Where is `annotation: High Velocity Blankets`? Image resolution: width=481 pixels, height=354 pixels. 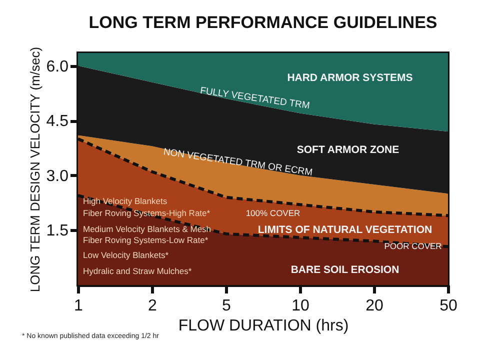 annotation: High Velocity Blankets is located at coordinates (125, 201).